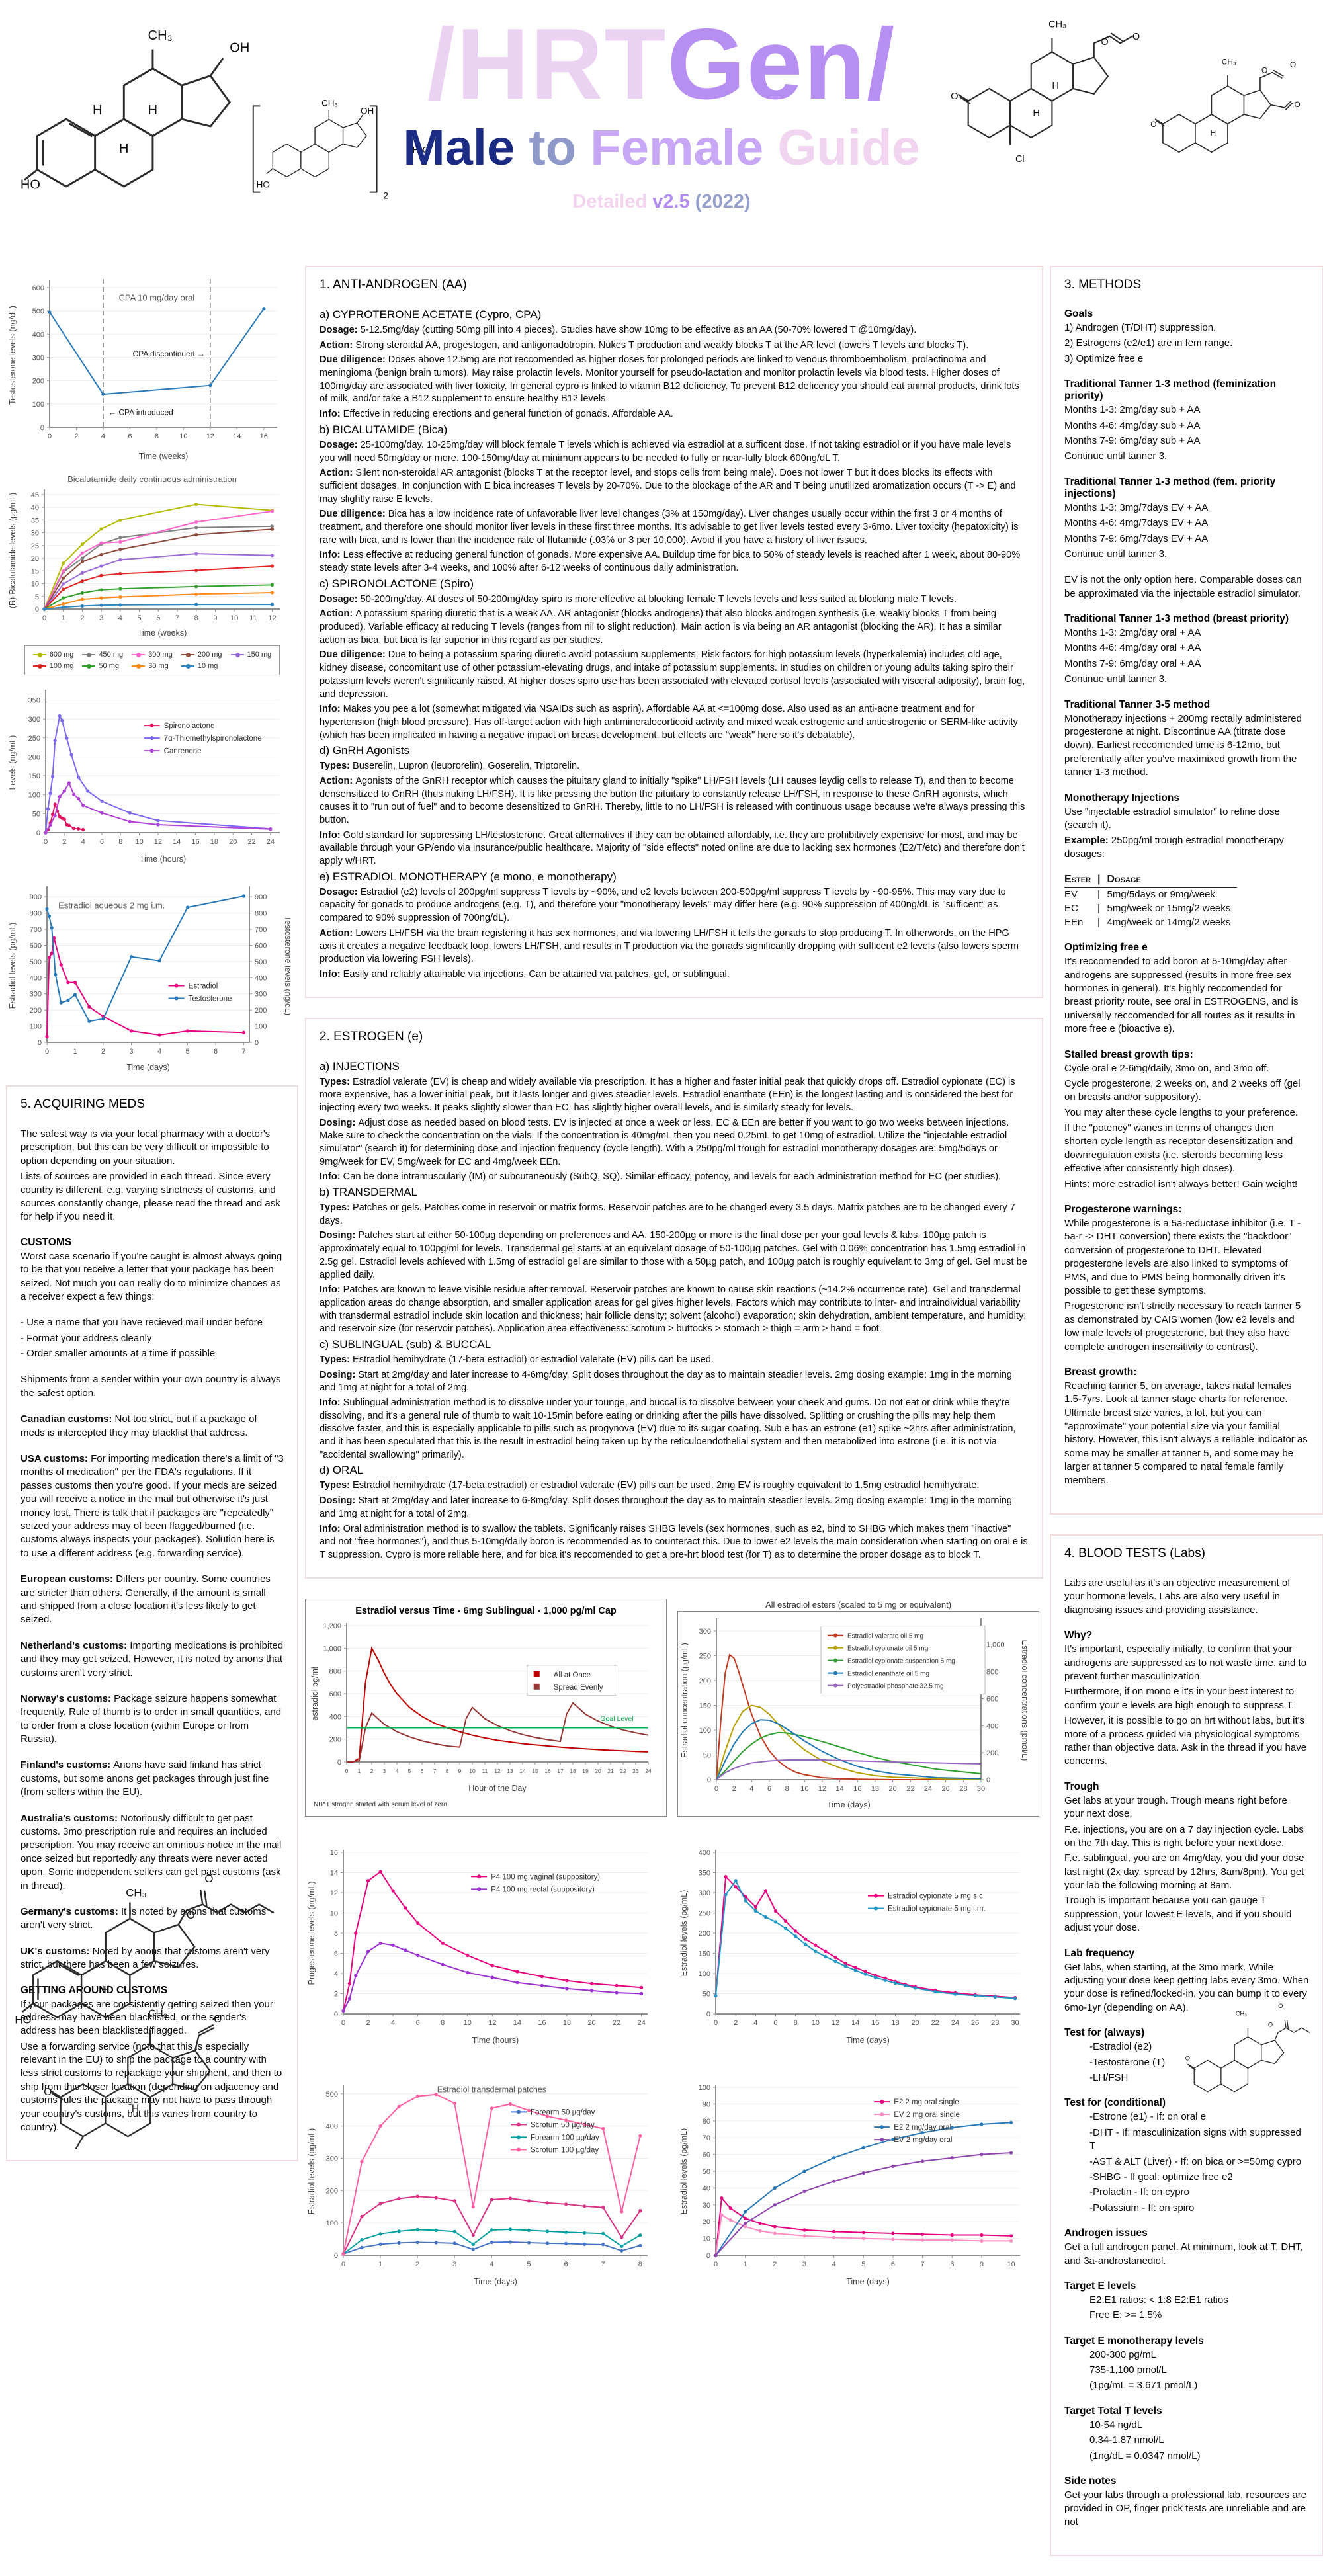 The image size is (1323, 2576). What do you see at coordinates (1081, 881) in the screenshot?
I see `table-header: Ester` at bounding box center [1081, 881].